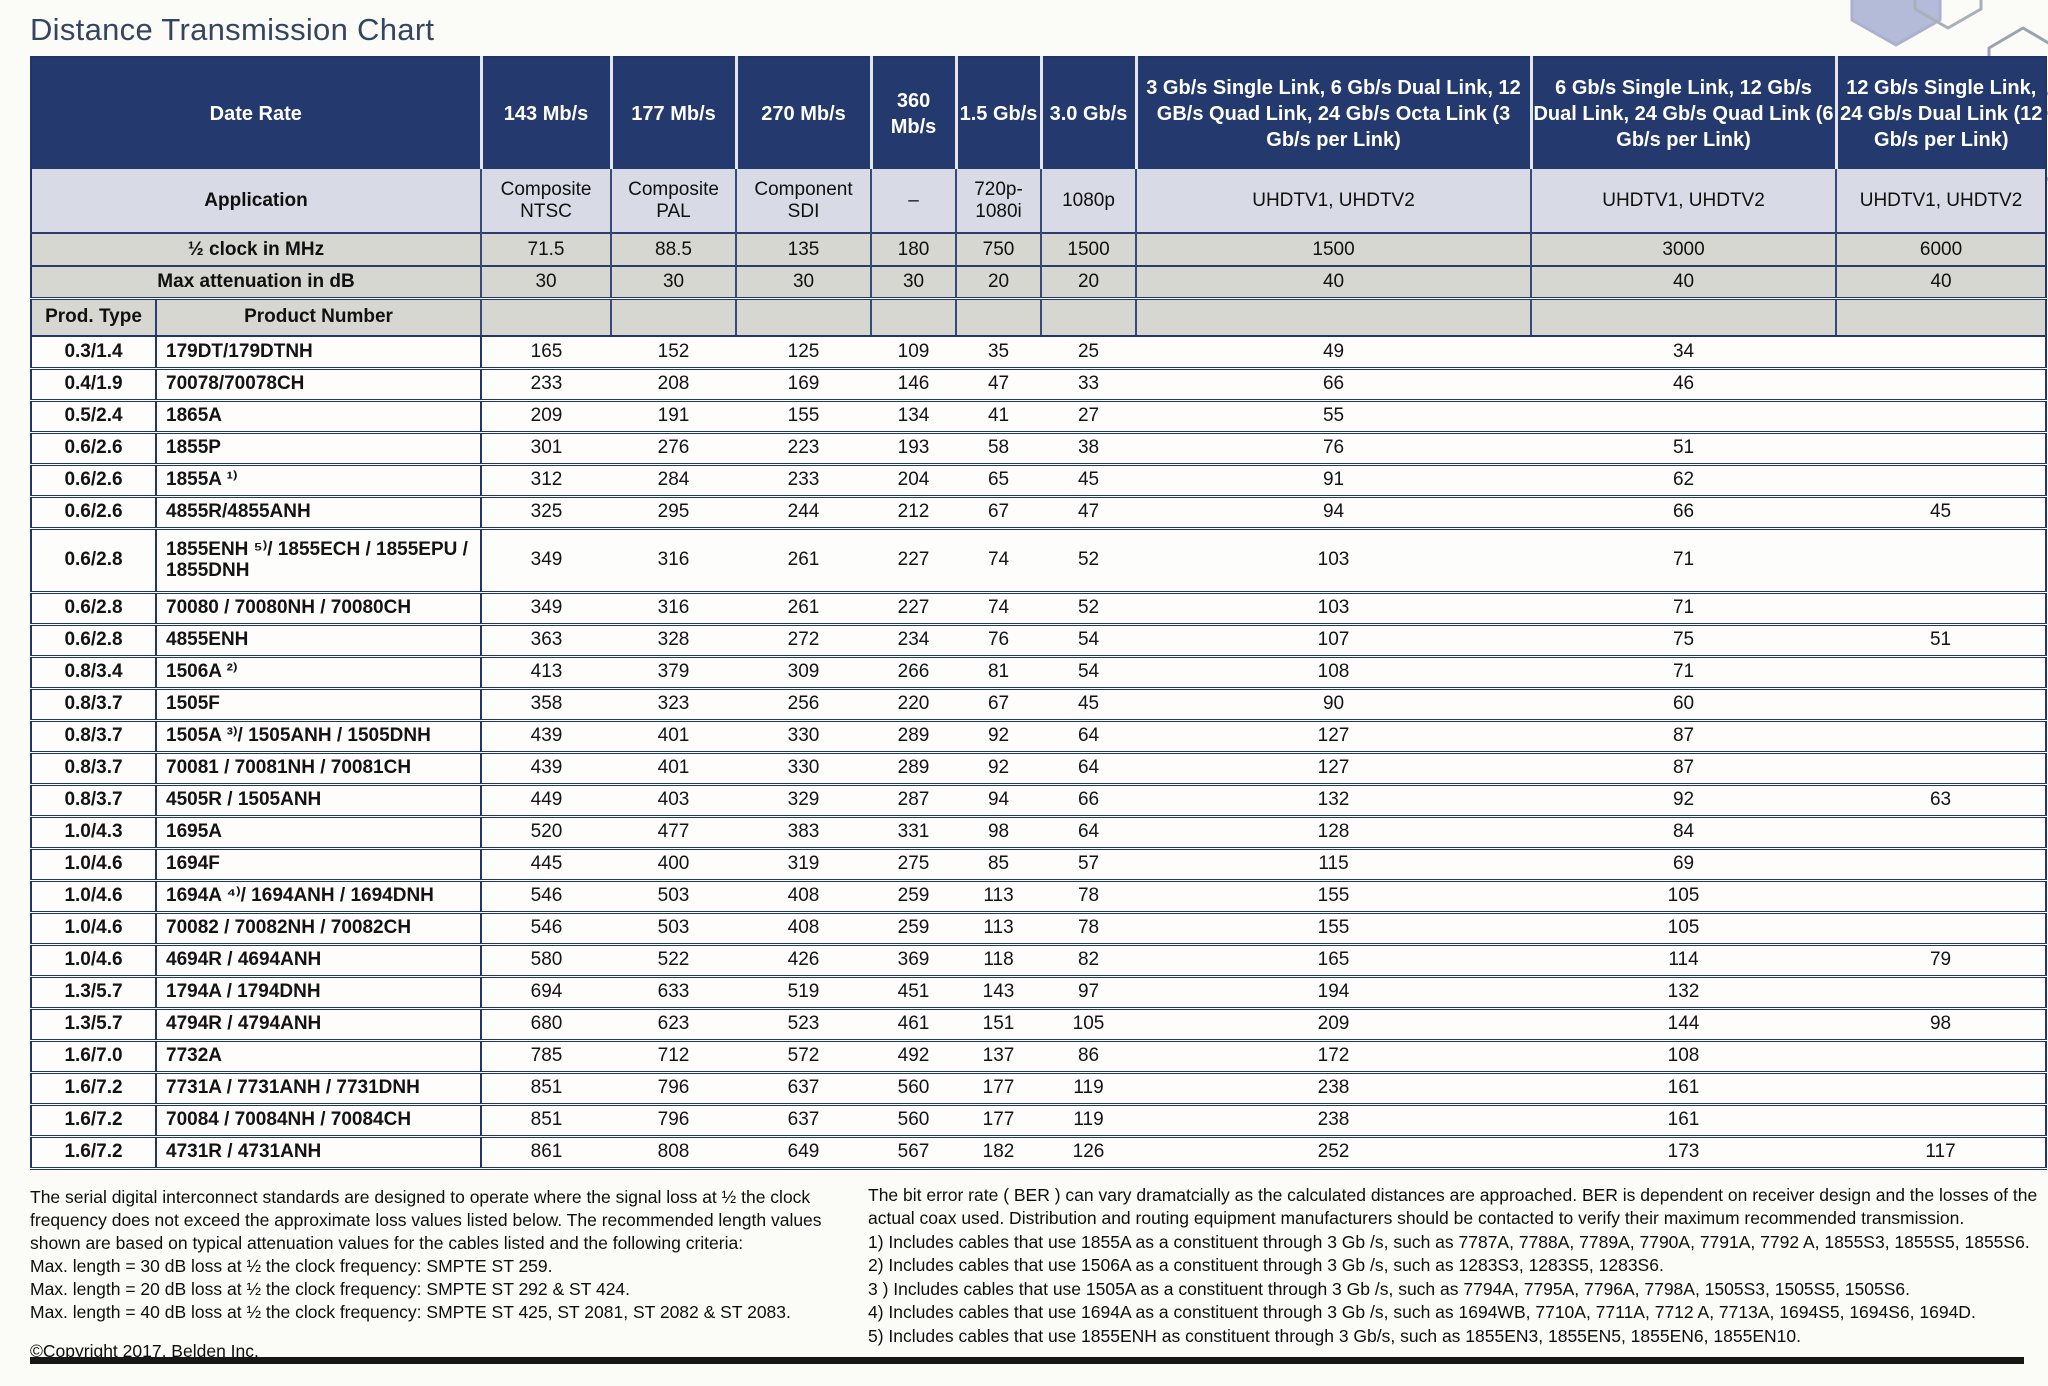 Image resolution: width=2048 pixels, height=1386 pixels. Describe the element at coordinates (1089, 385) in the screenshot. I see `value-cell: 33` at that location.